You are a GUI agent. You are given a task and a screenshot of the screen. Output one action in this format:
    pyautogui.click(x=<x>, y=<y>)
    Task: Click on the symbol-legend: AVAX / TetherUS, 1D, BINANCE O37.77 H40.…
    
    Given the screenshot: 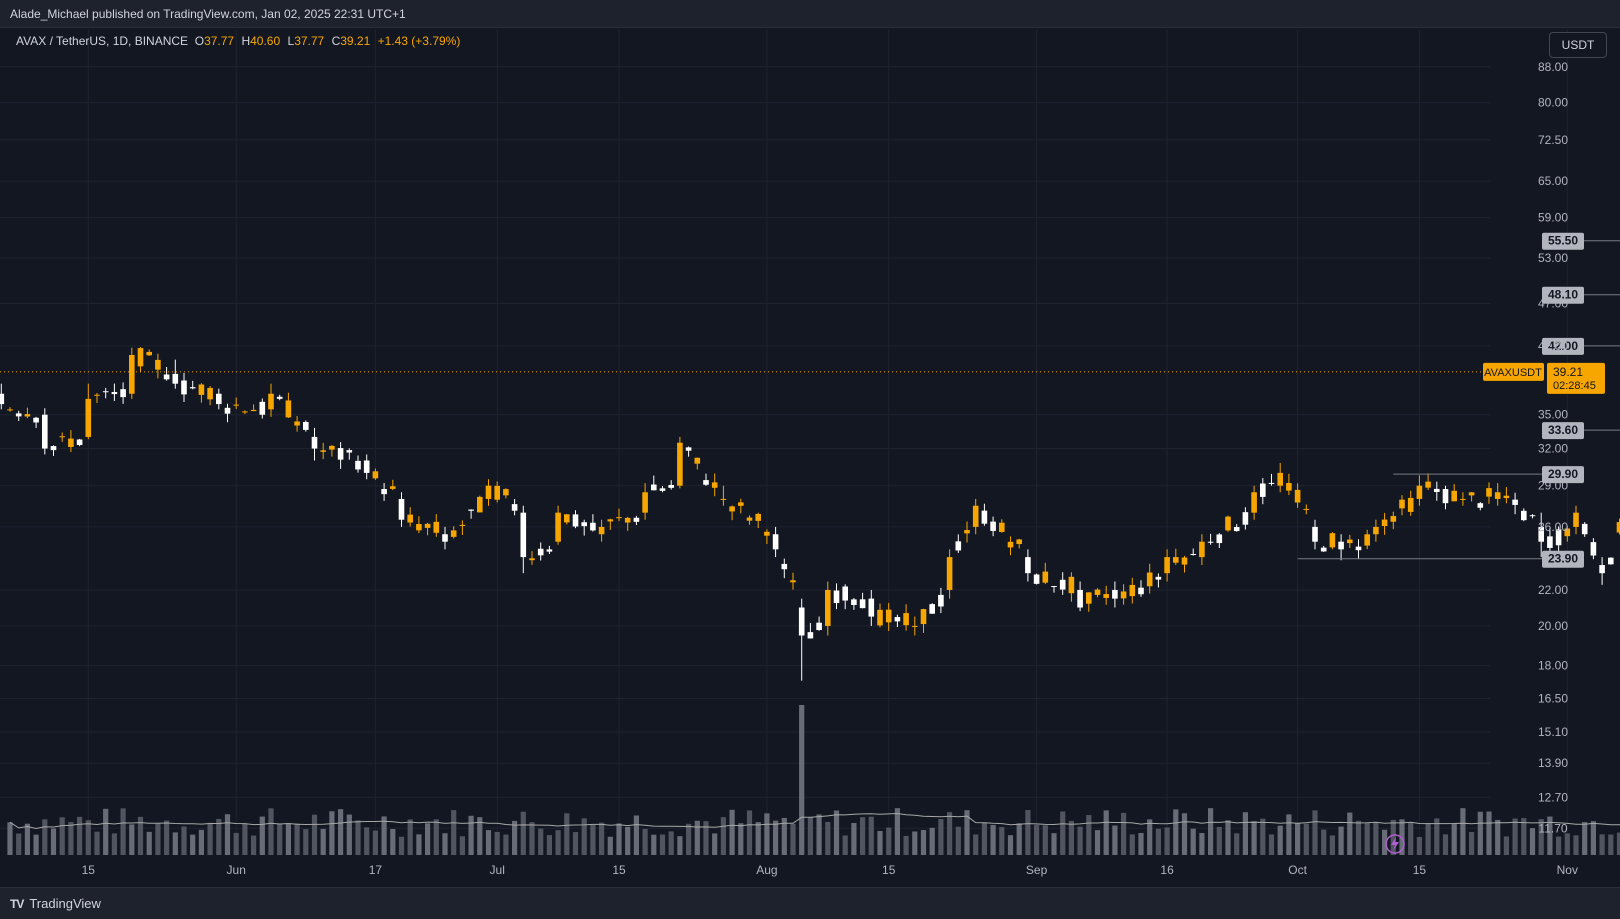 What is the action you would take?
    pyautogui.click(x=240, y=41)
    